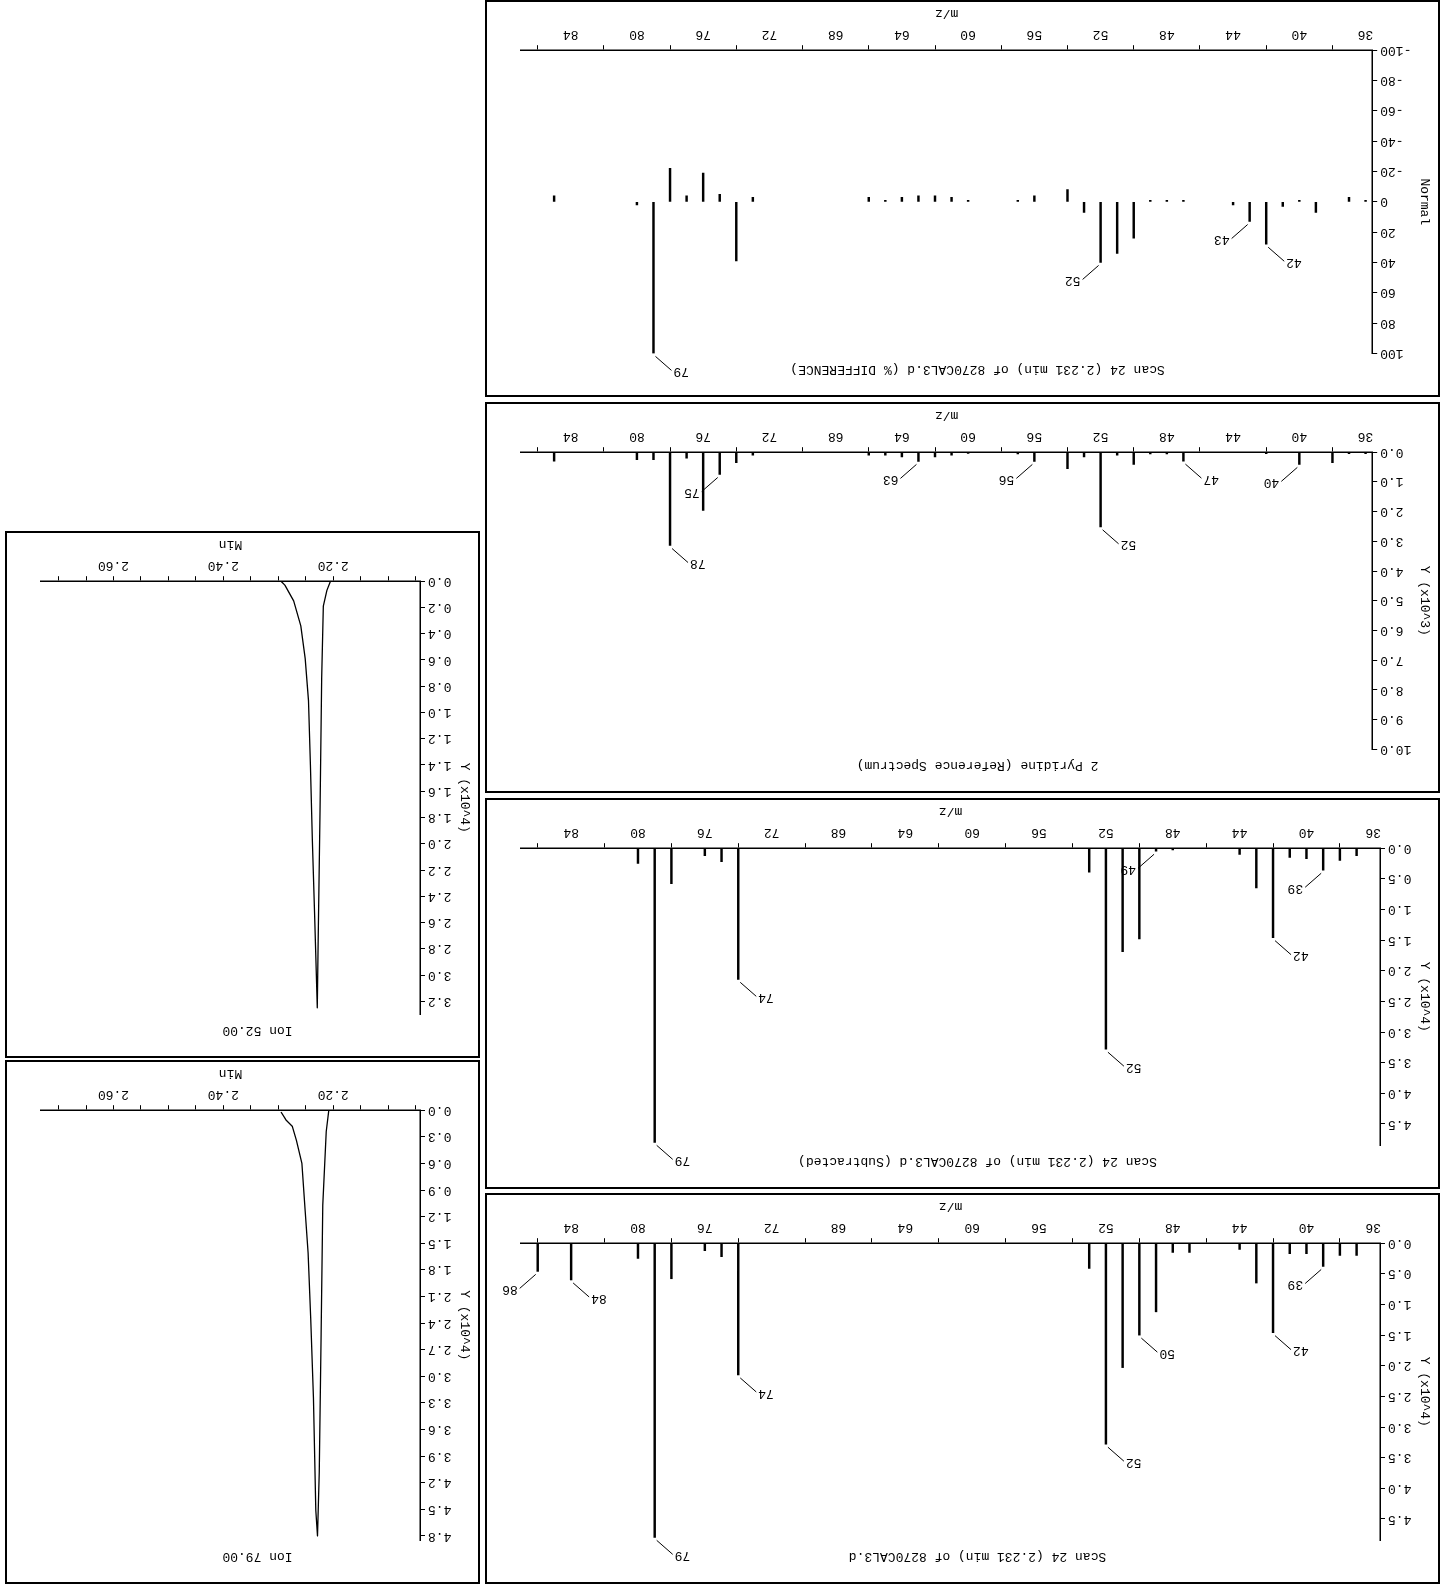  What do you see at coordinates (1396, 50) in the screenshot?
I see `y-tick-label: -100` at bounding box center [1396, 50].